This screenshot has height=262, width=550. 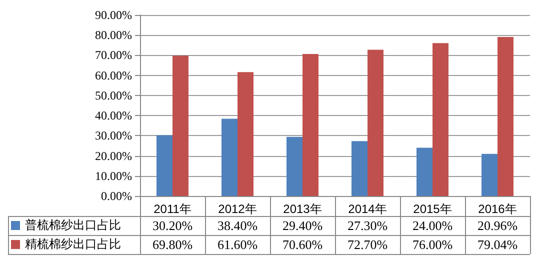 I want to click on data-label: 69.80%, so click(x=172, y=245).